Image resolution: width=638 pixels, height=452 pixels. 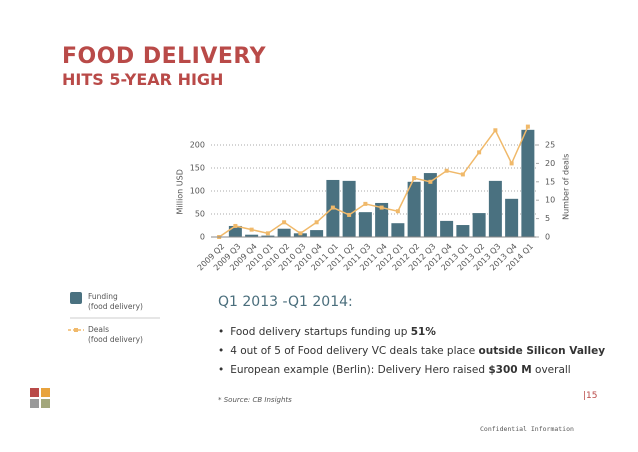 What do you see at coordinates (590, 396) in the screenshot?
I see `page-number: |15` at bounding box center [590, 396].